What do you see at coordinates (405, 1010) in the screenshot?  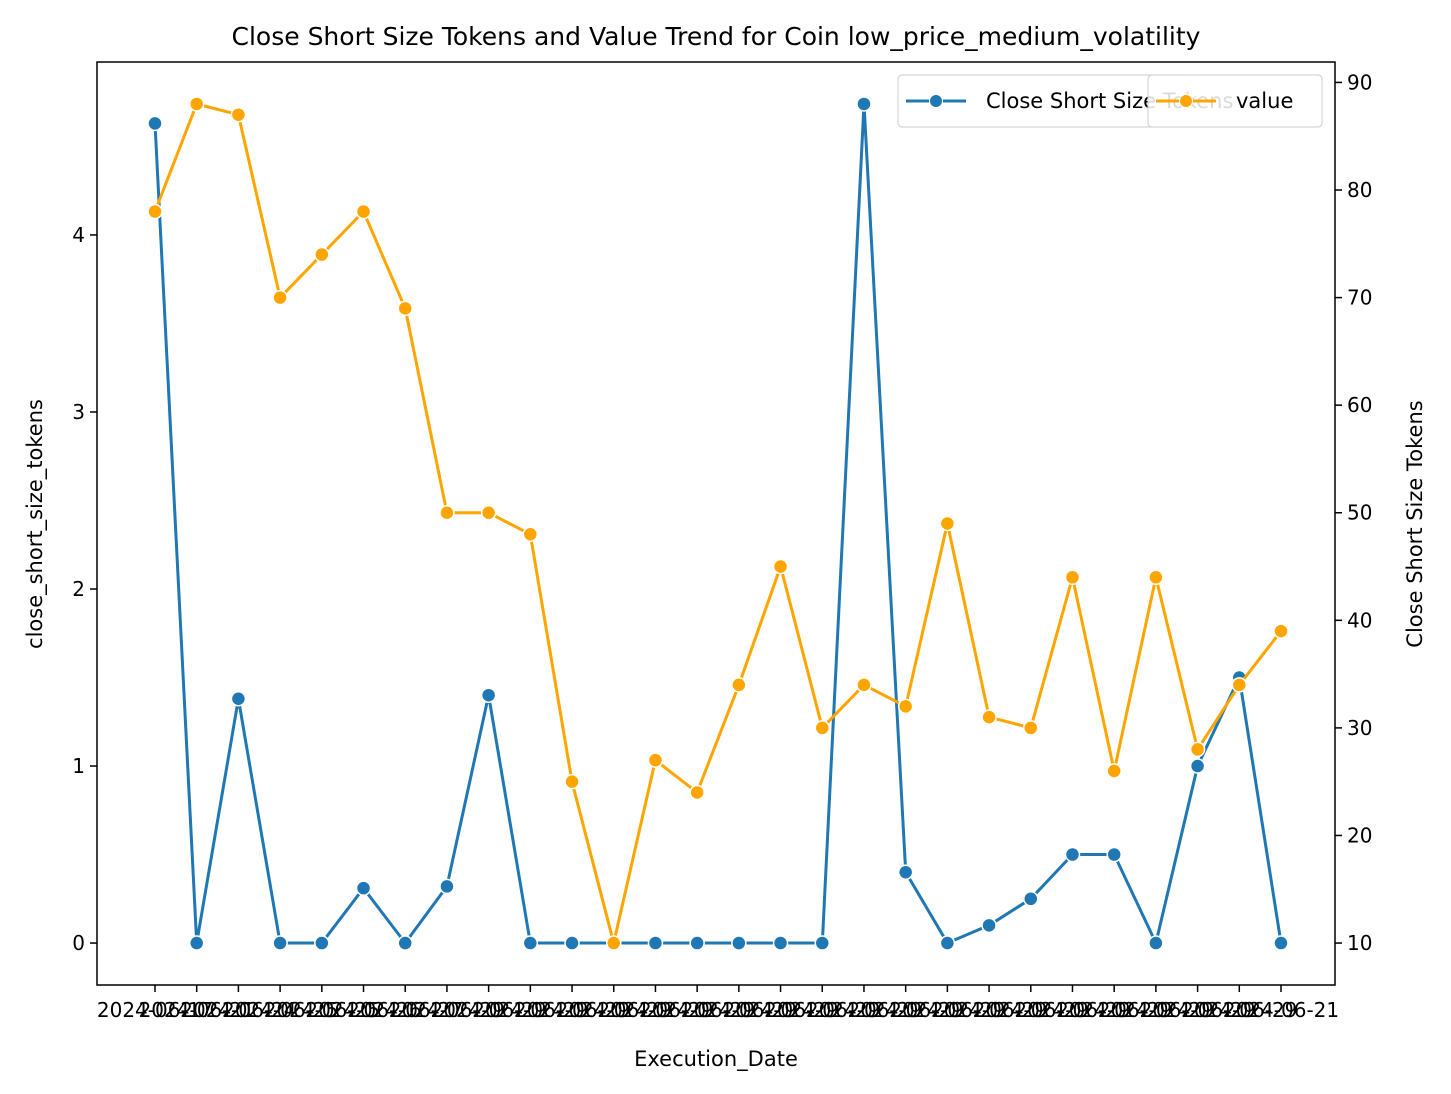 I see `x-tick-label: 2024-06-27` at bounding box center [405, 1010].